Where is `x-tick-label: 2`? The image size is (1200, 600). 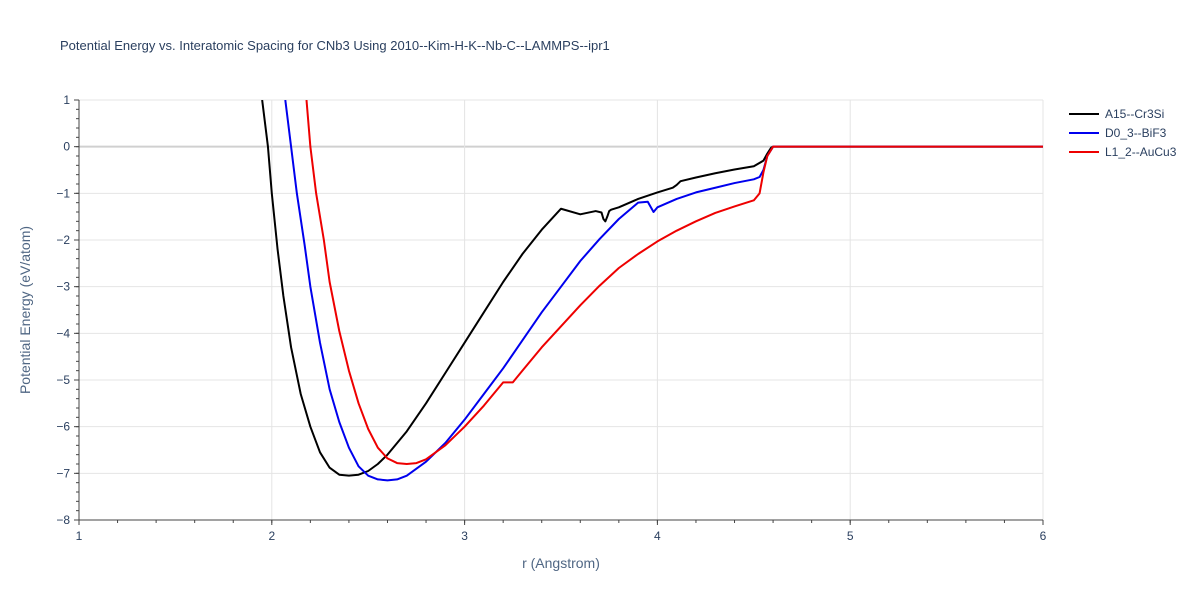 x-tick-label: 2 is located at coordinates (271, 536).